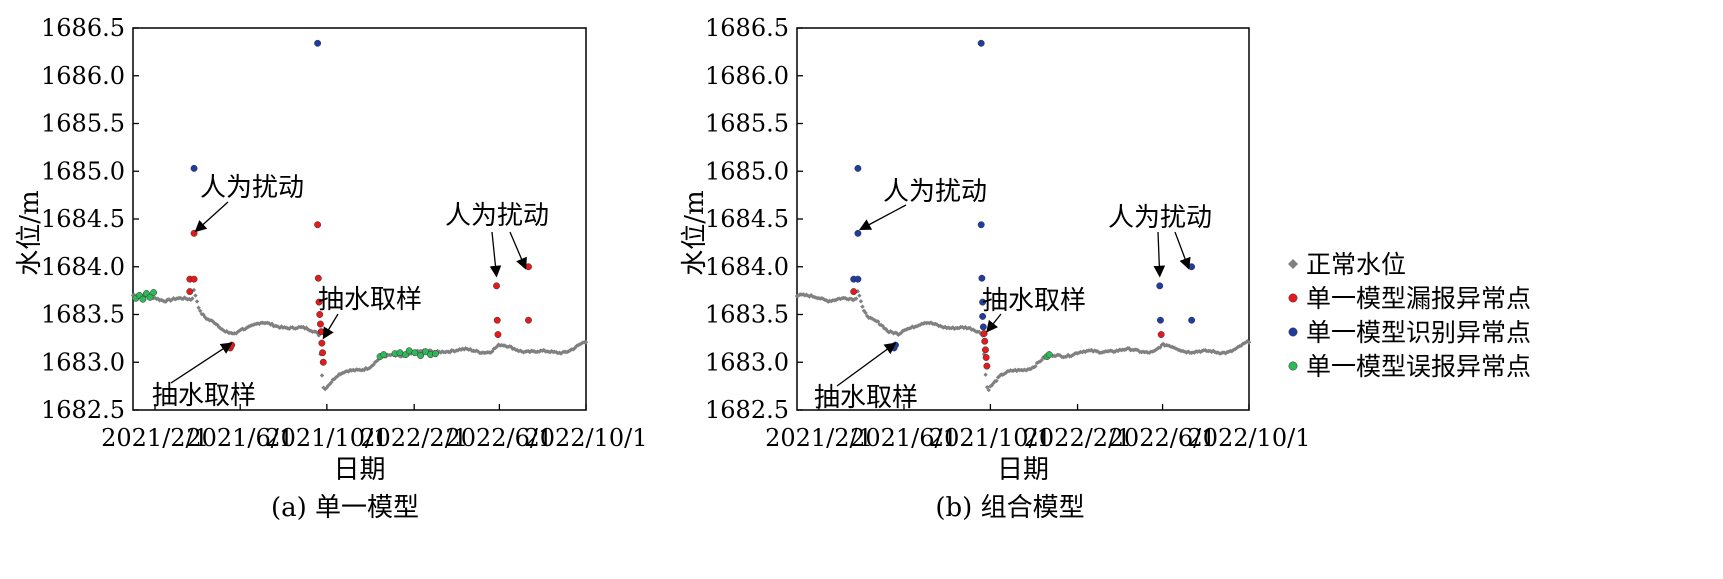  Describe the element at coordinates (747, 124) in the screenshot. I see `y-tick-label: 1685.5` at that location.